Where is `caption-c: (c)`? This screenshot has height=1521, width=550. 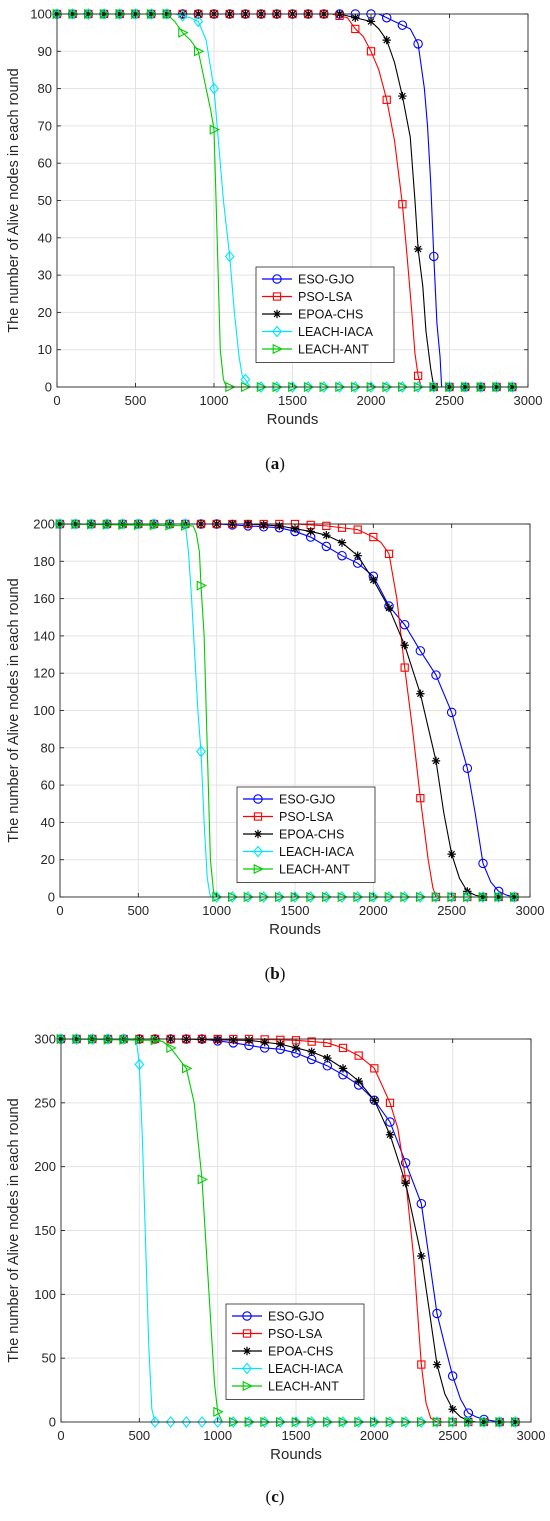 caption-c: (c) is located at coordinates (275, 1496).